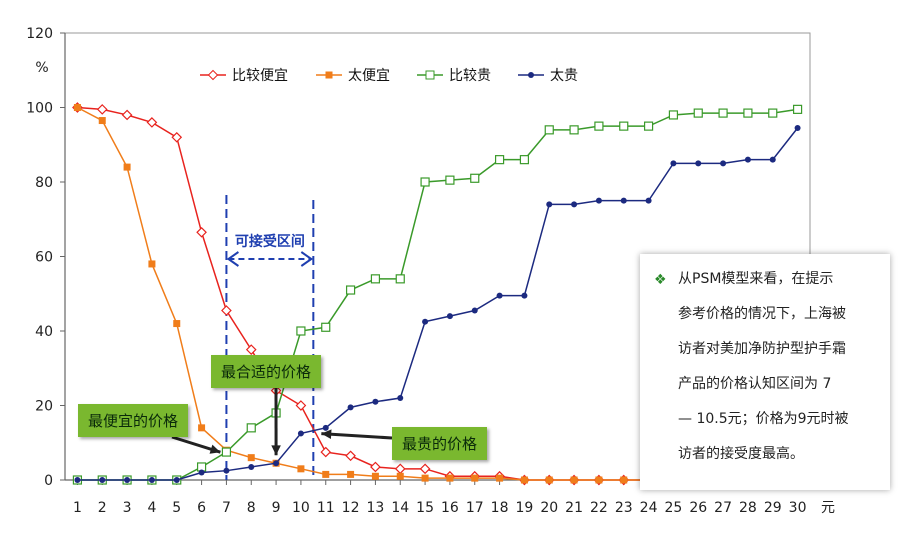 The width and height of the screenshot is (900, 539). What do you see at coordinates (251, 508) in the screenshot?
I see `x-tick-label: 8` at bounding box center [251, 508].